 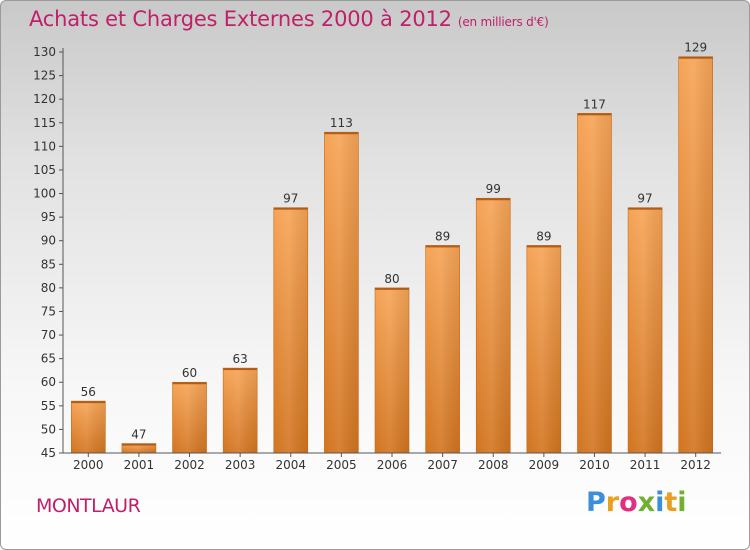 I want to click on data-label-2011: 97, so click(x=644, y=199).